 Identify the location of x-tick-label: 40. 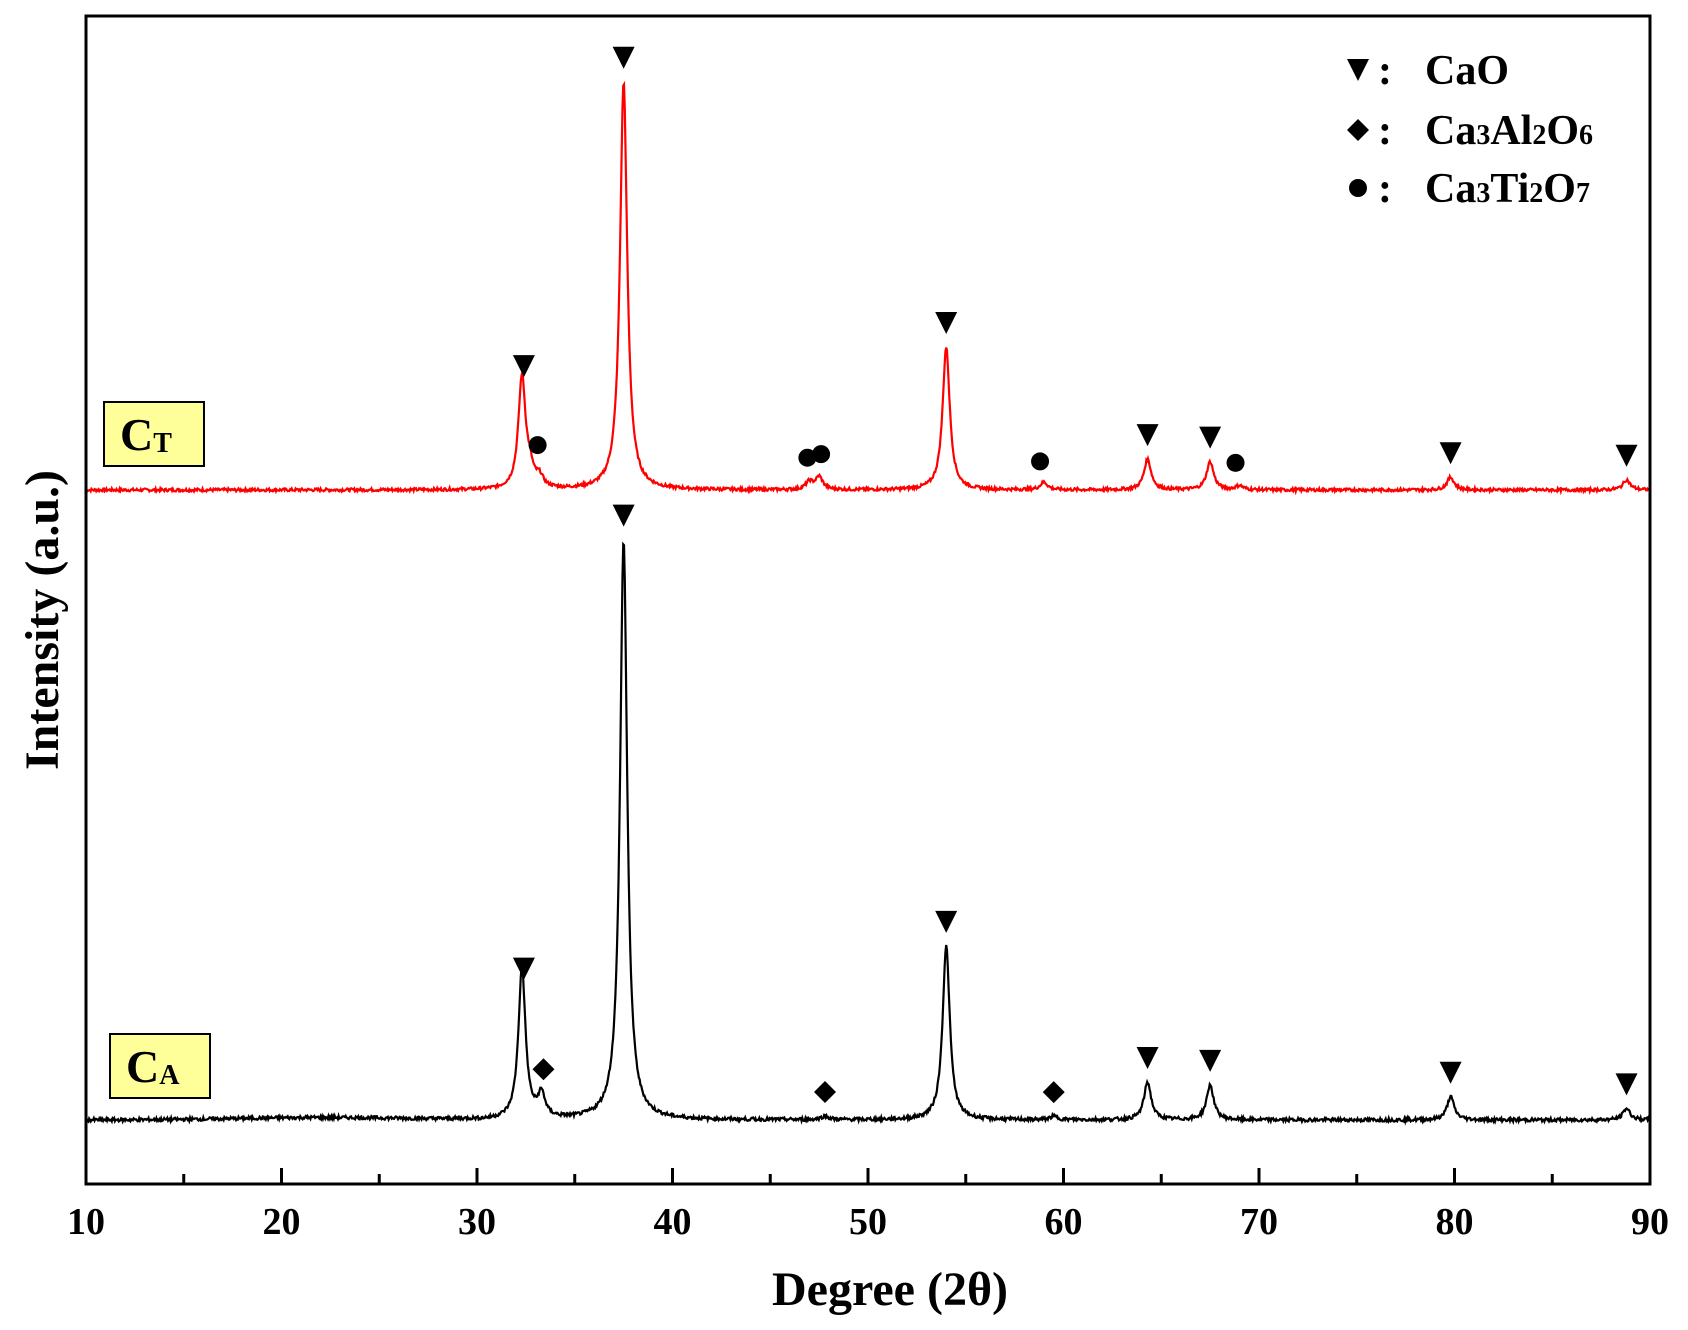
(673, 1222).